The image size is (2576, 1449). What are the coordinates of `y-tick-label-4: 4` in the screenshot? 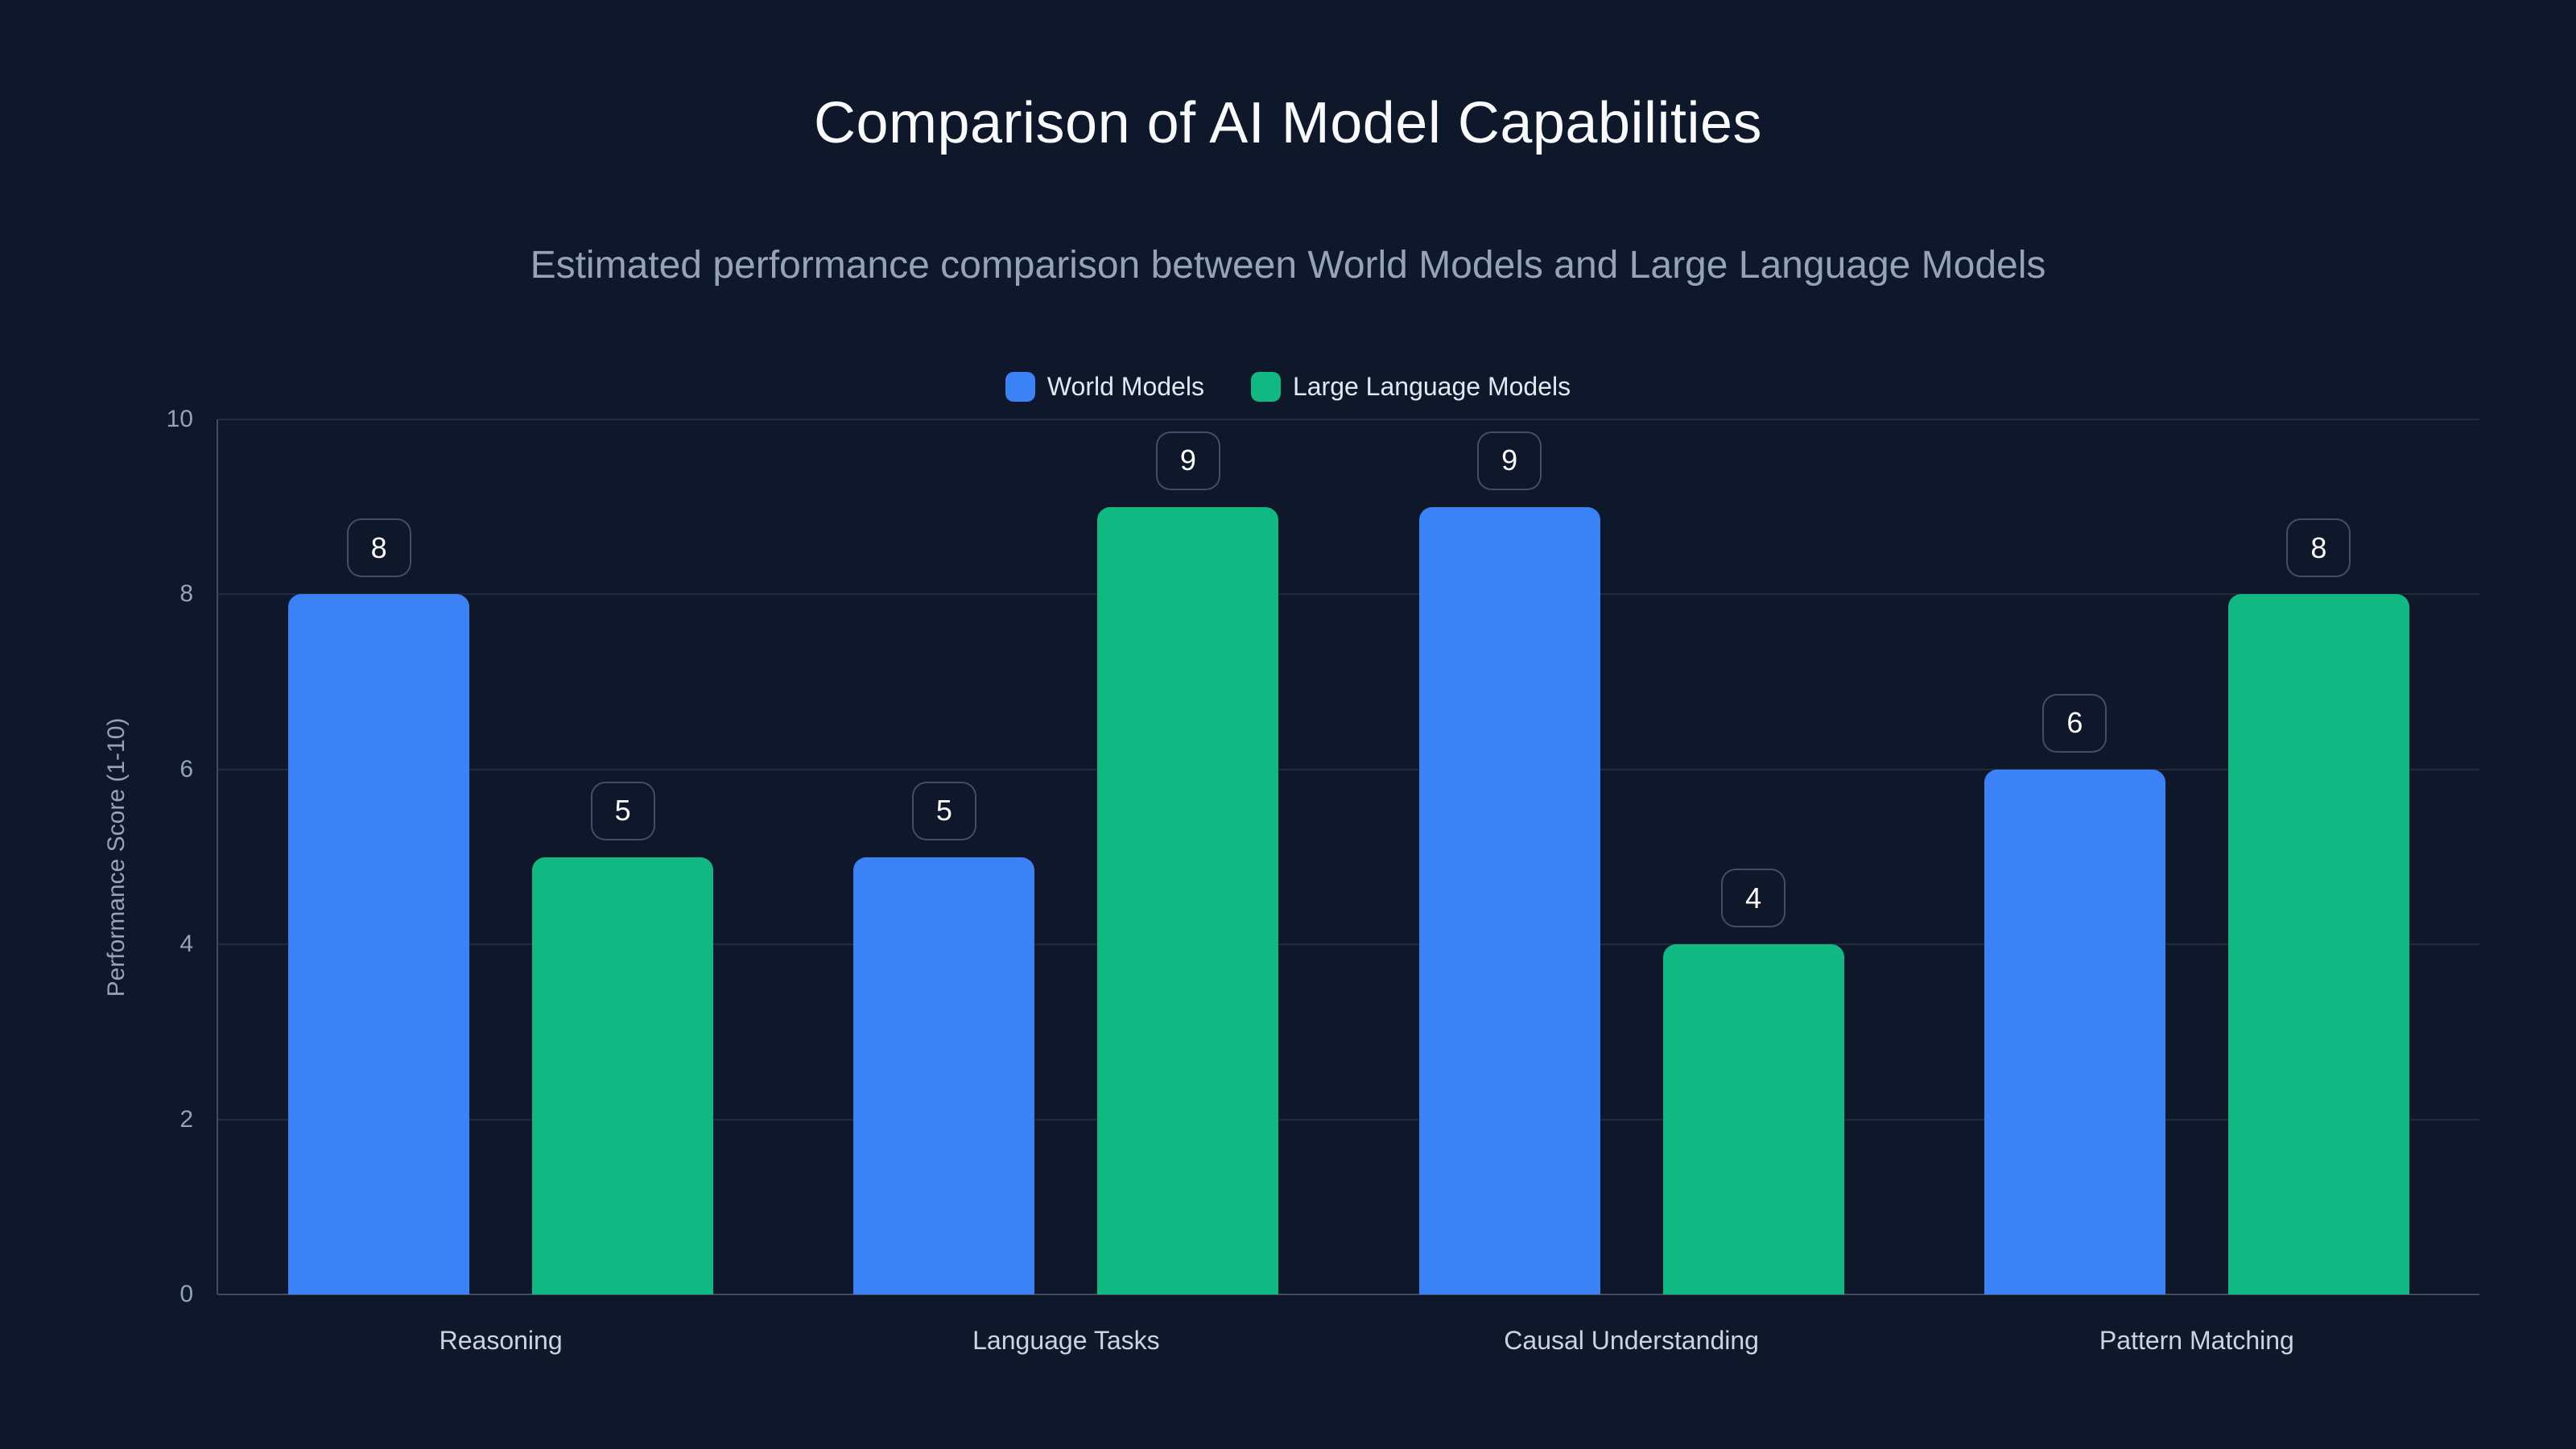 It's located at (186, 944).